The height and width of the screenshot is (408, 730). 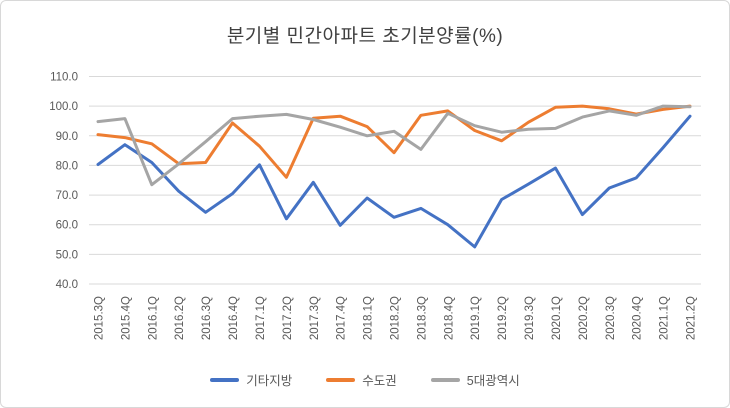 I want to click on x-axis-tick-label: 2019.3Q, so click(x=530, y=318).